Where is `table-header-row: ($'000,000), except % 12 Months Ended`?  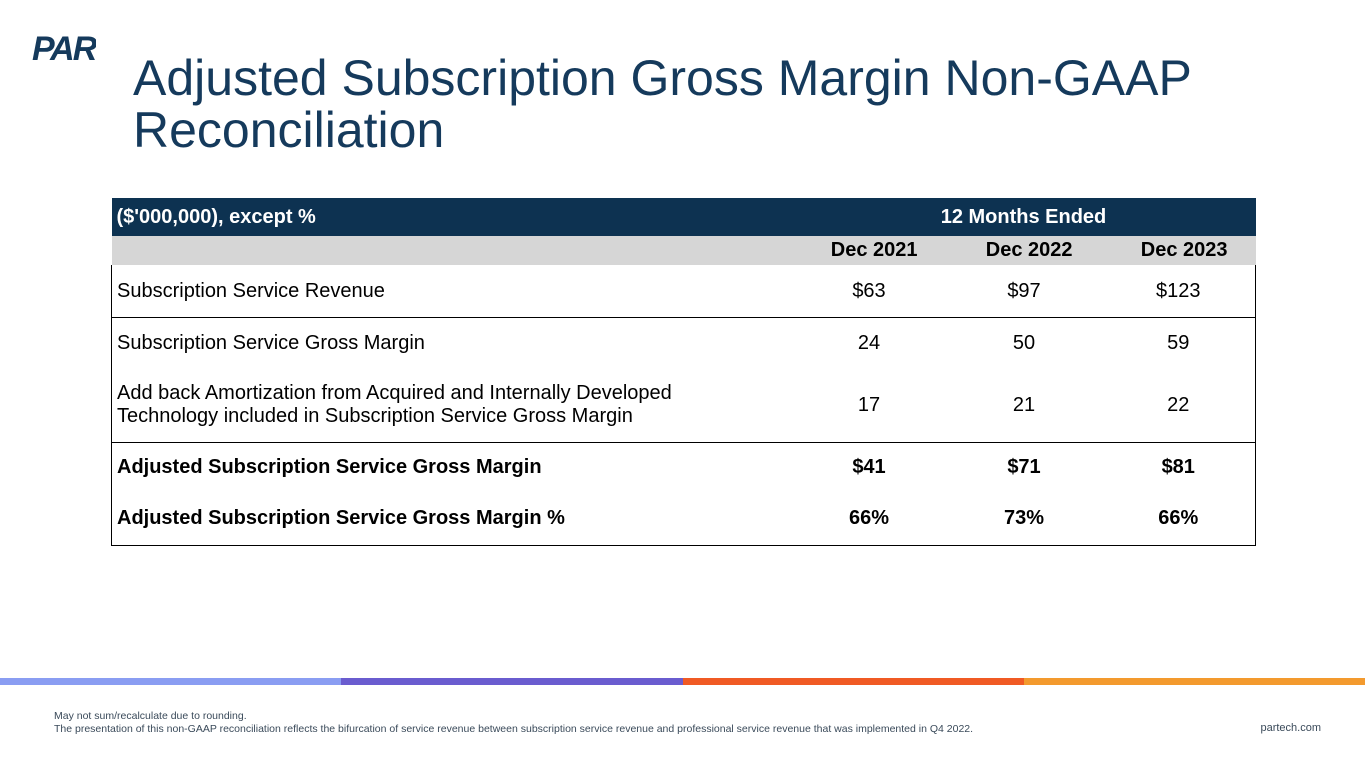
table-header-row: ($'000,000), except % 12 Months Ended is located at coordinates (683, 217).